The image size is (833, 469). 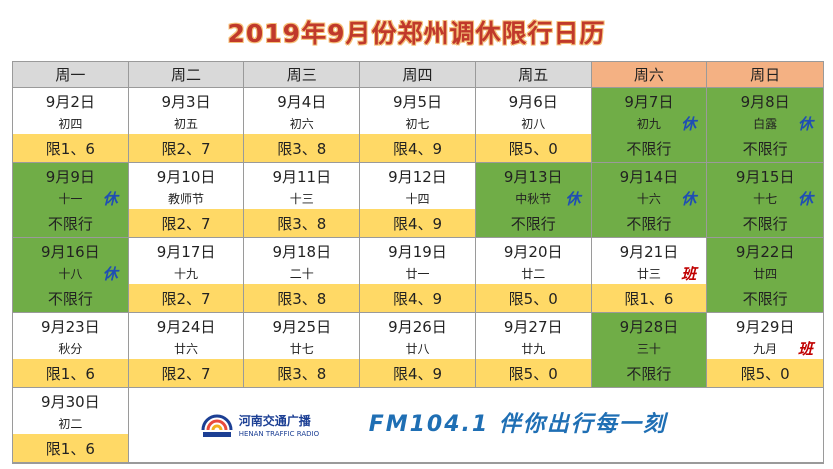 What do you see at coordinates (649, 102) in the screenshot?
I see `day-date: 9月7日` at bounding box center [649, 102].